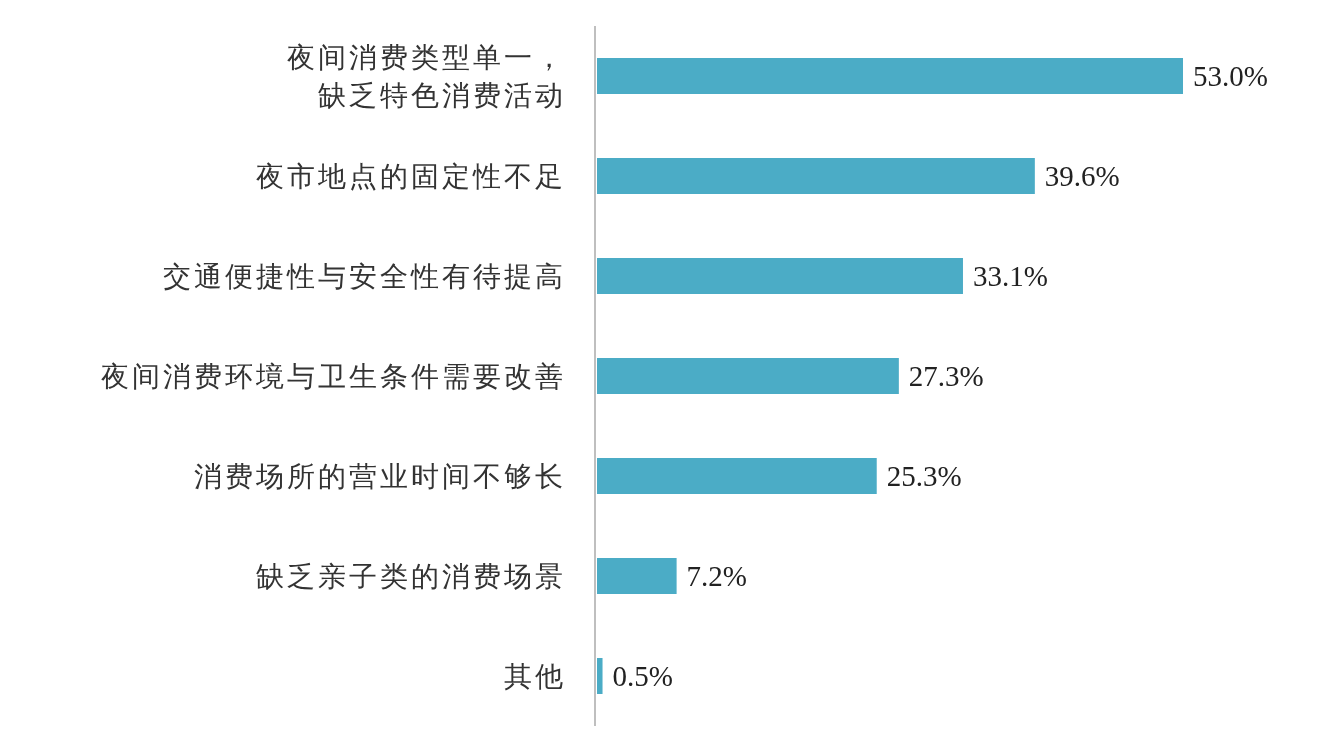  I want to click on y-tick-label: 消费场所的营业时间不够长, so click(380, 476).